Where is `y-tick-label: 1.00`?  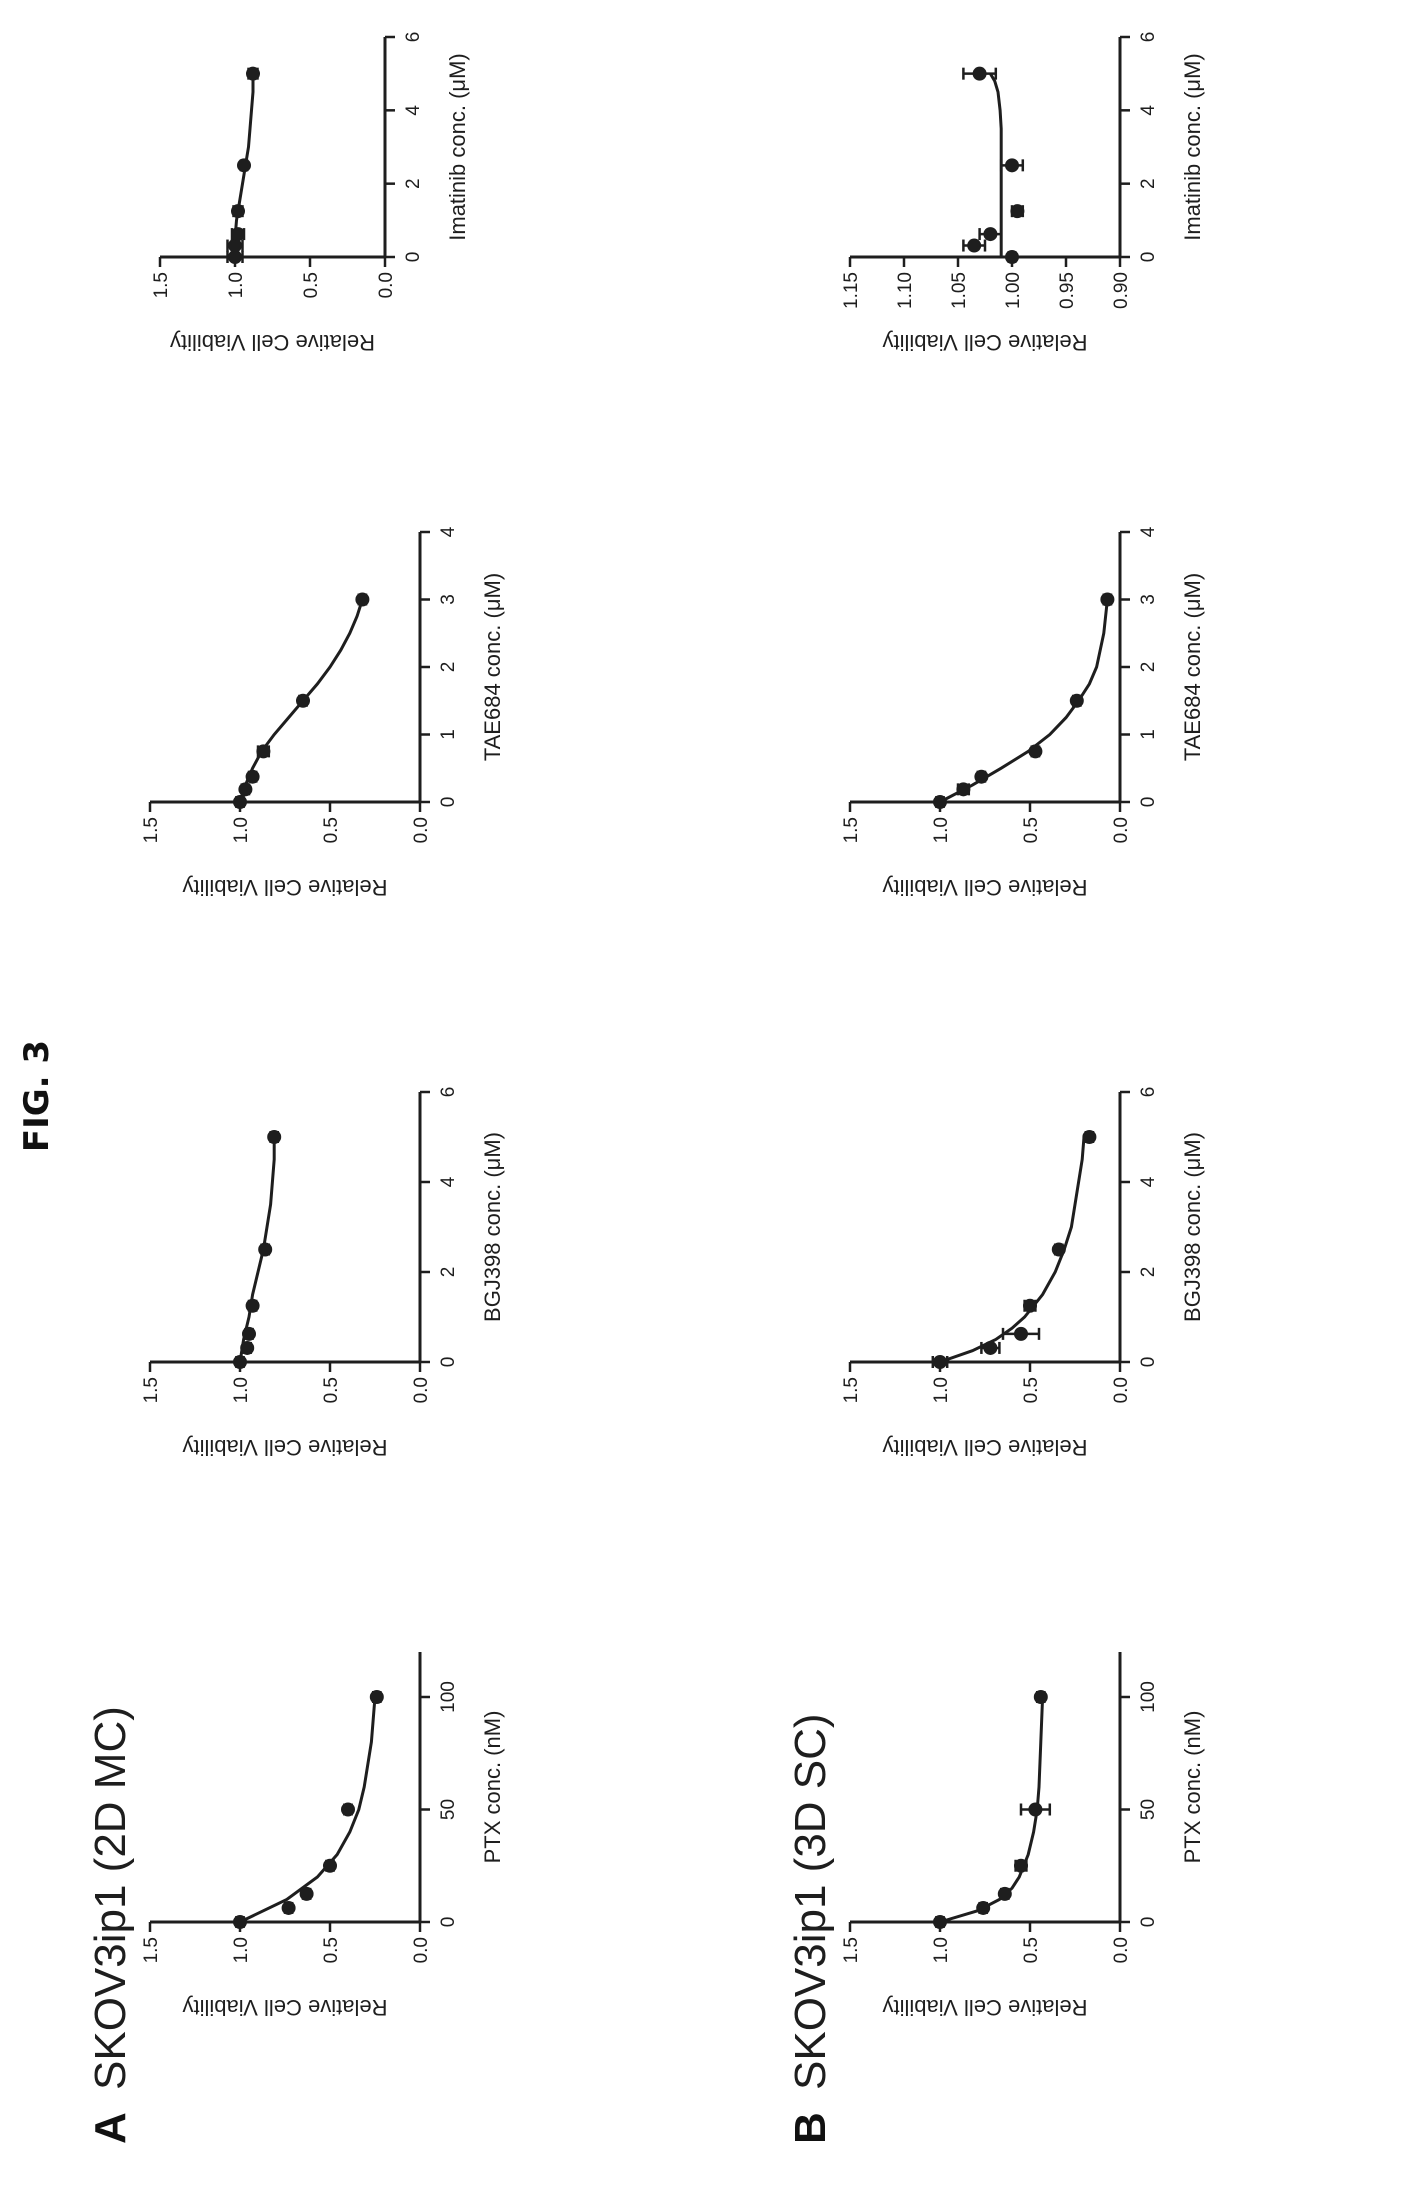
y-tick-label: 1.00 is located at coordinates (1013, 290).